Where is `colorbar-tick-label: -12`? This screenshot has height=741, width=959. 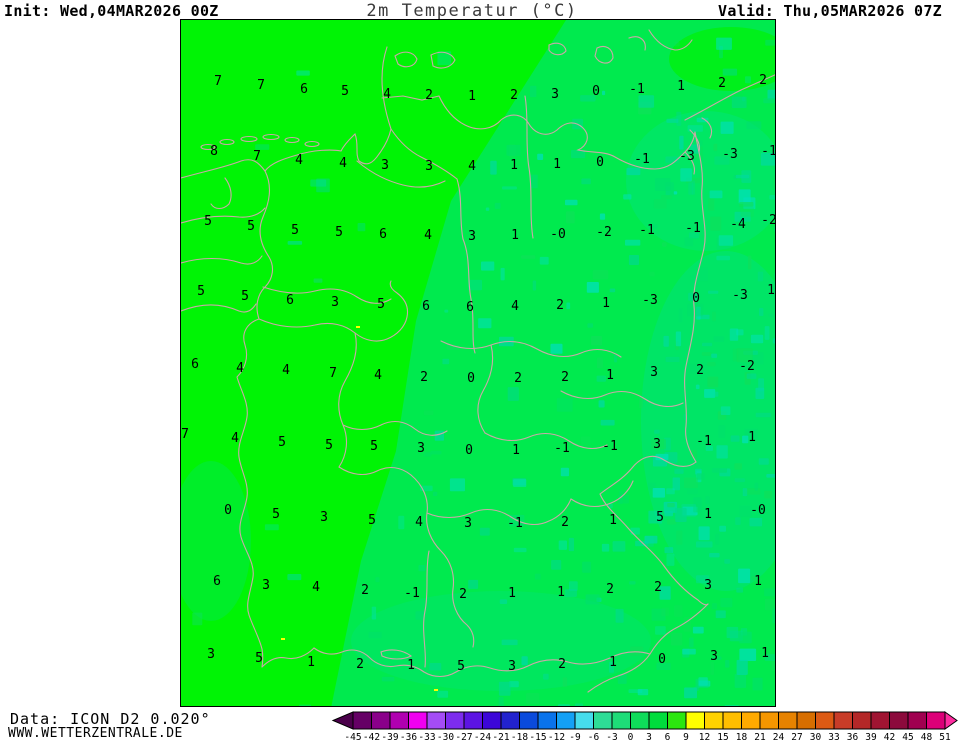 colorbar-tick-label: -12 is located at coordinates (556, 736).